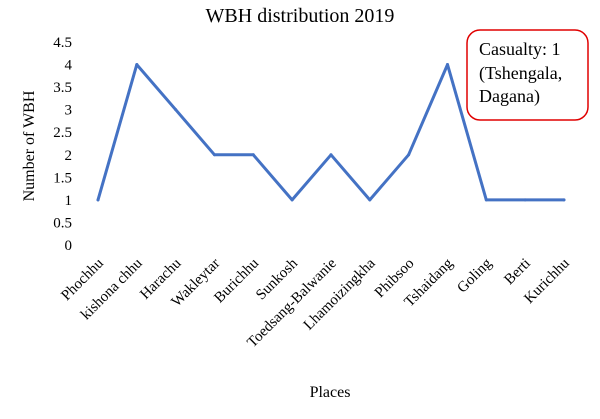 The image size is (600, 419). What do you see at coordinates (474, 275) in the screenshot?
I see `x-tick-label: Goling` at bounding box center [474, 275].